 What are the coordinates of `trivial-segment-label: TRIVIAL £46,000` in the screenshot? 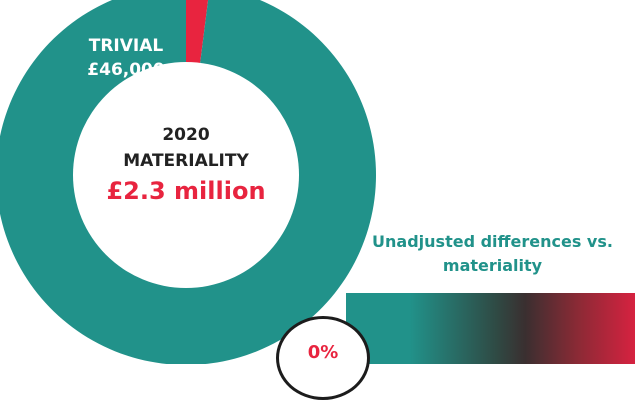 It's located at (126, 58).